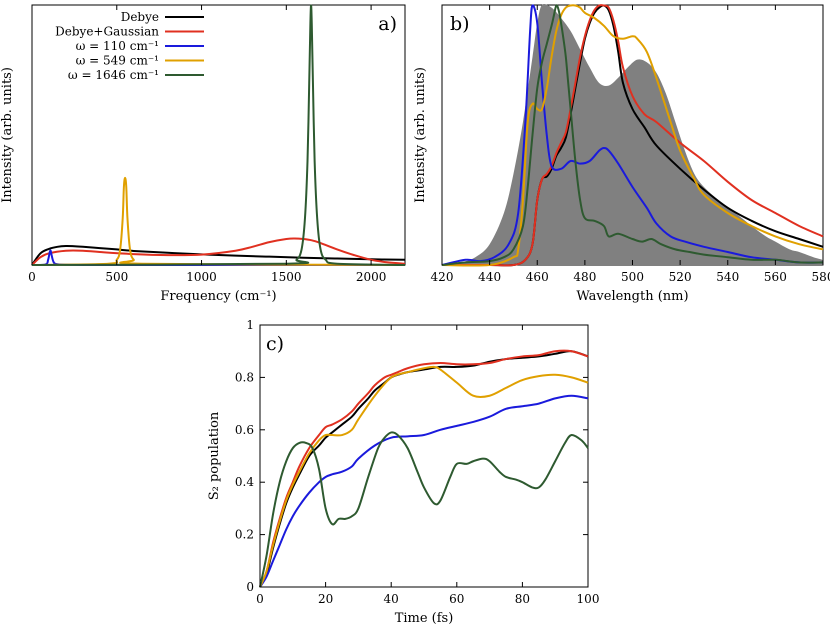 This screenshot has width=830, height=632. Describe the element at coordinates (117, 46) in the screenshot. I see `legend-label: ω = 110 cm⁻¹` at that location.